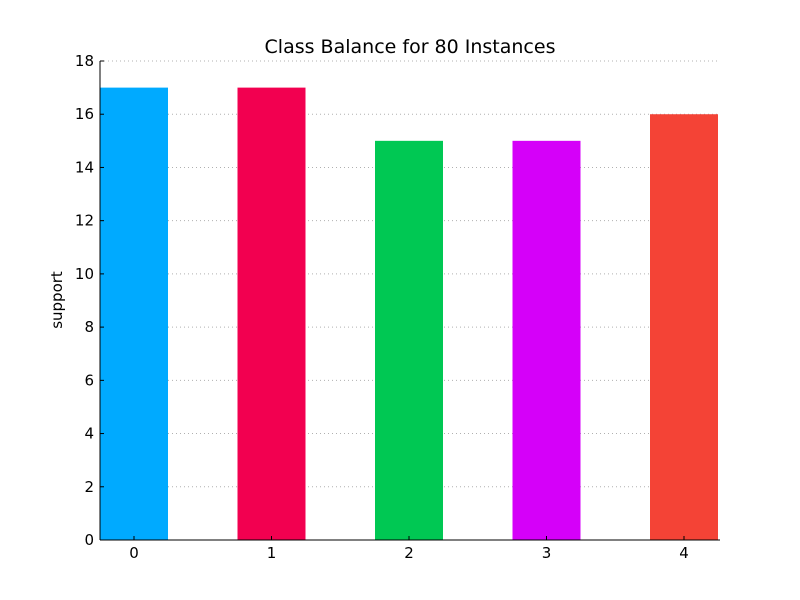  Describe the element at coordinates (89, 300) in the screenshot. I see `y-ticks: 0 2 4 6 8 10 12 14 16 18` at that location.